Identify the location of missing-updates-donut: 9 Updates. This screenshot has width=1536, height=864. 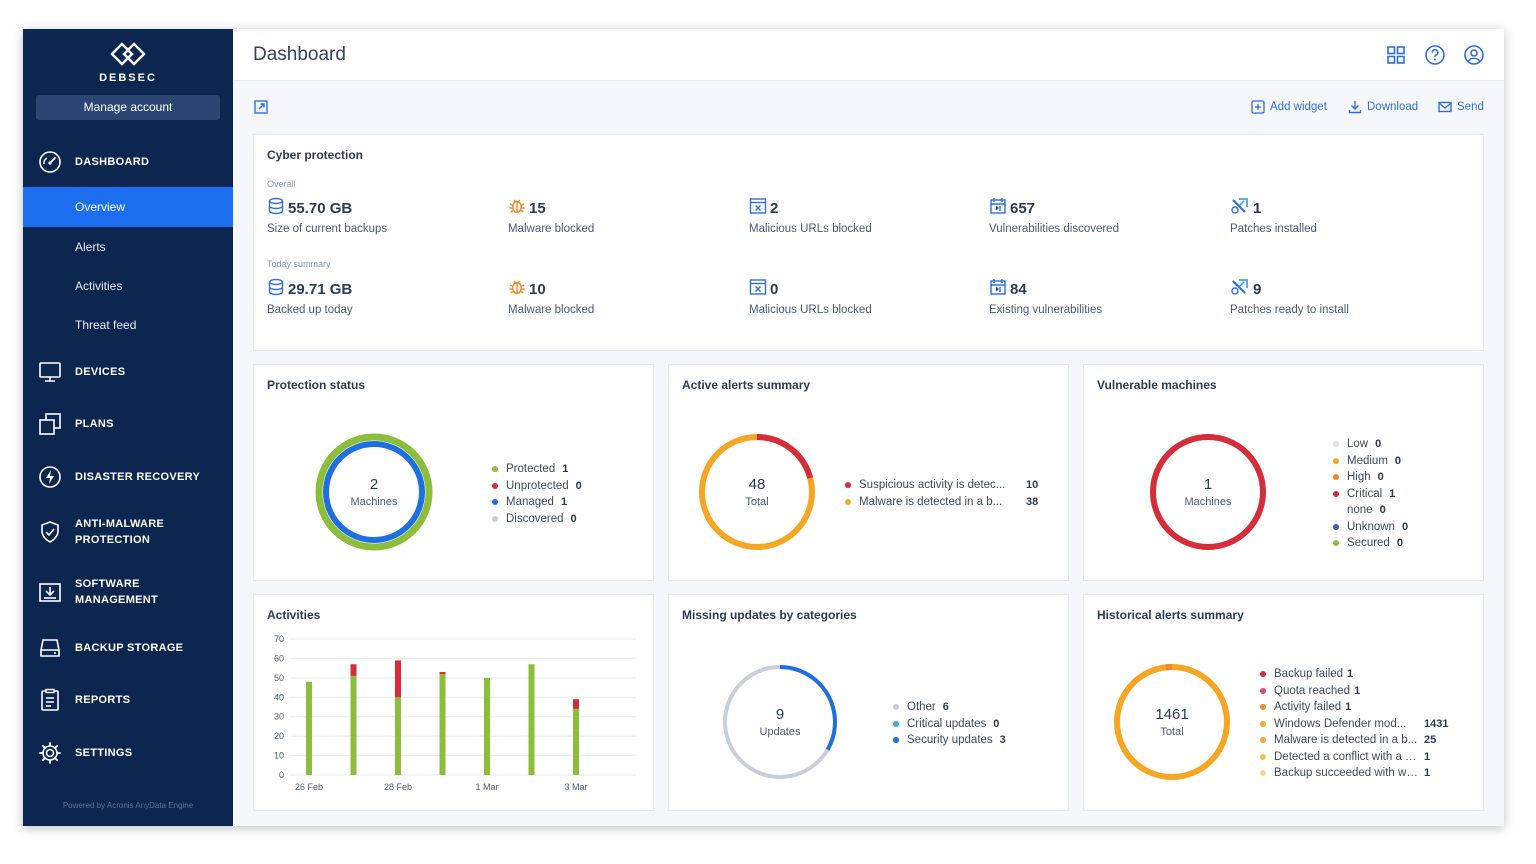
(780, 722).